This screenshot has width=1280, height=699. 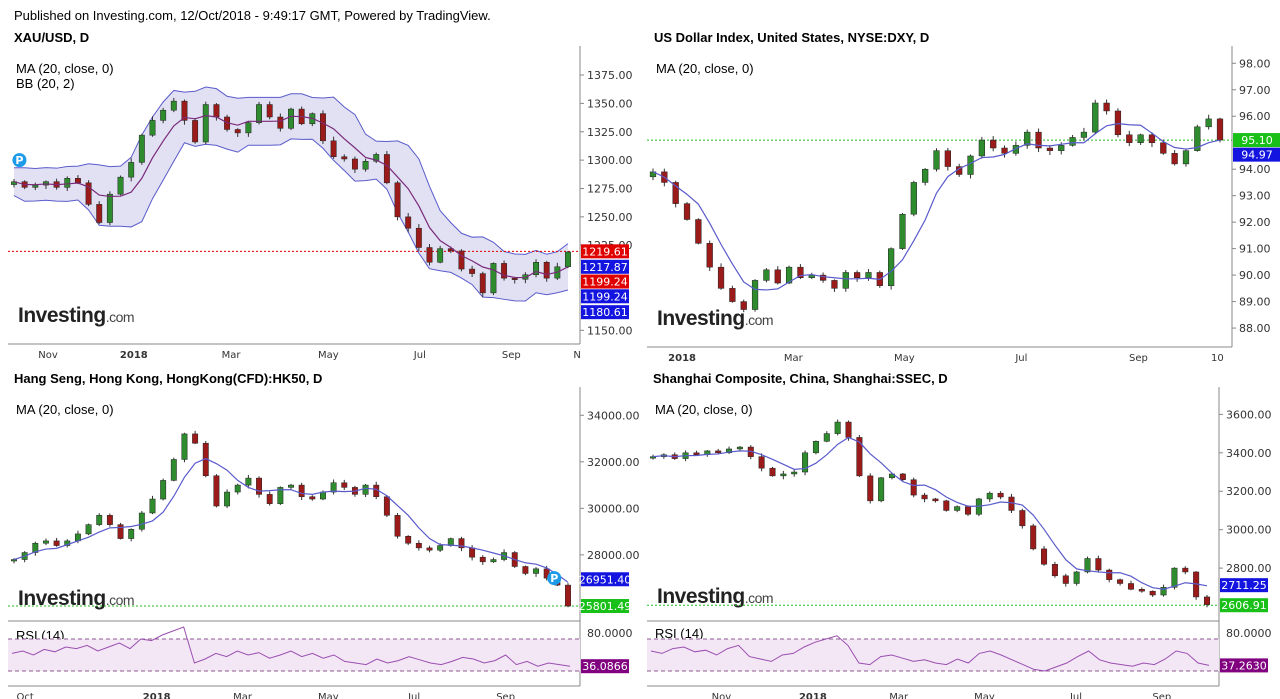 I want to click on y-tick-label: 93.00, so click(x=1255, y=196).